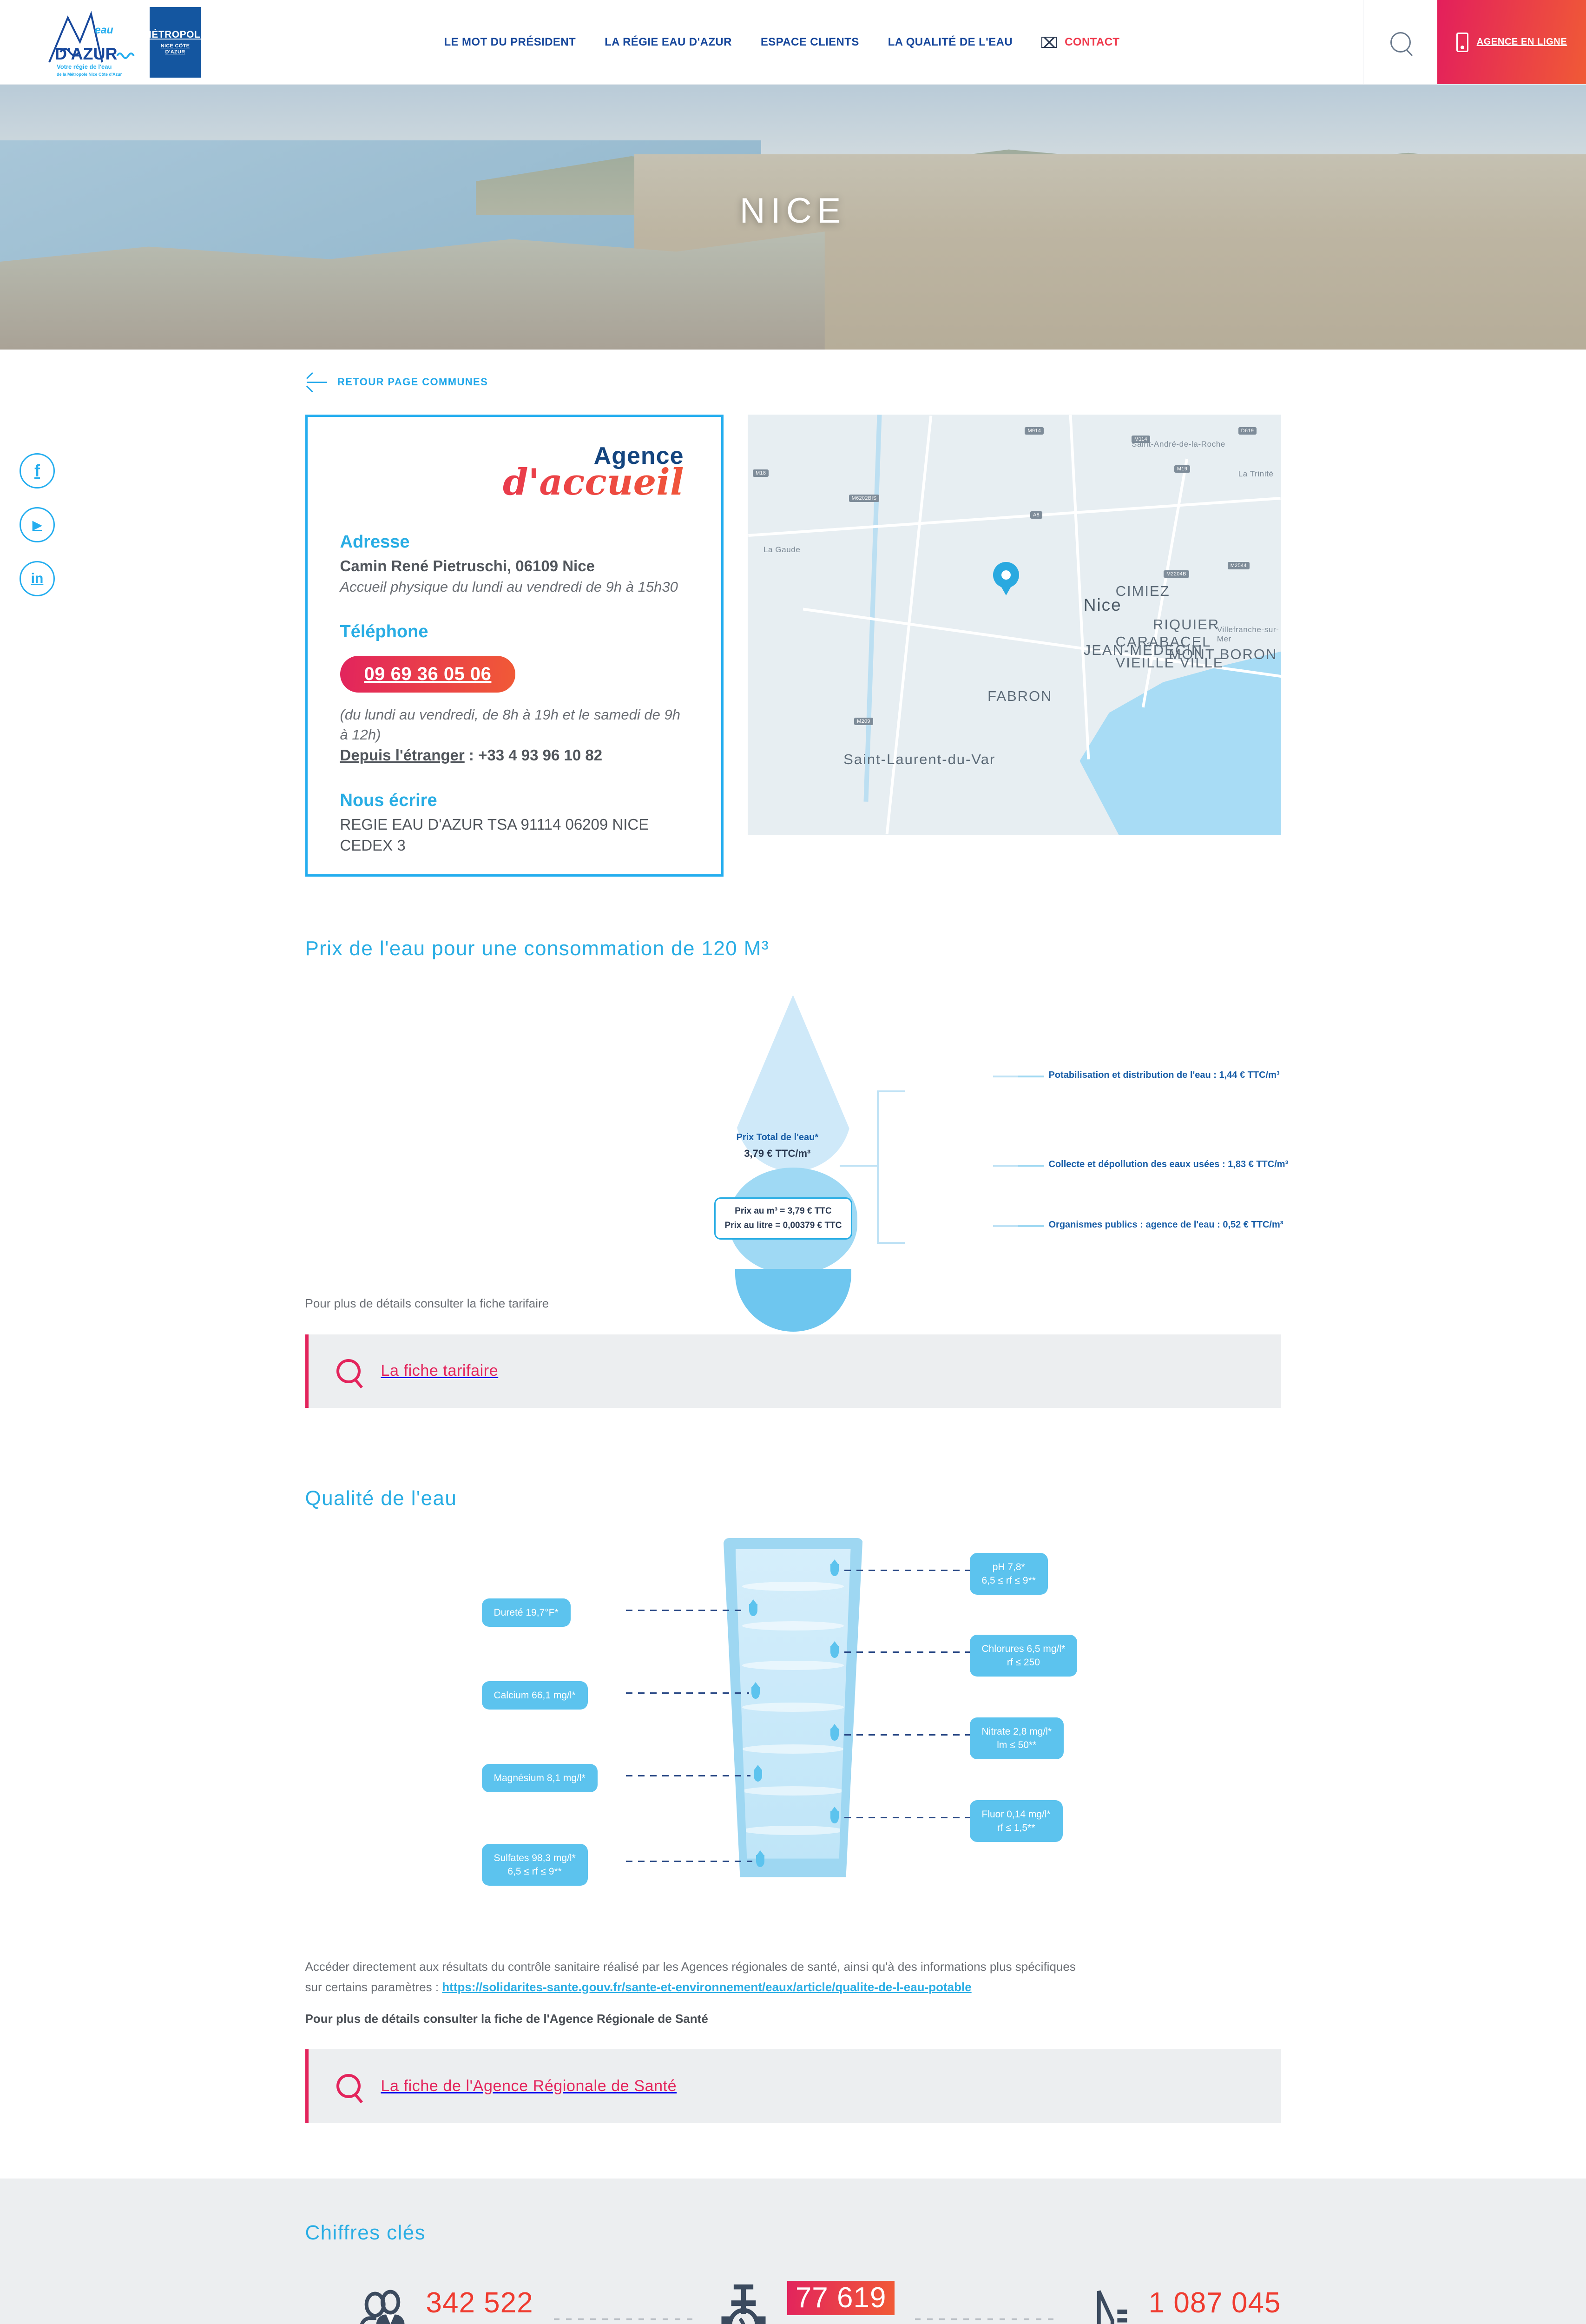 This screenshot has width=1586, height=2324. Describe the element at coordinates (529, 2086) in the screenshot. I see `fiche-ars-label: La fiche de l'Agence Régionale de Santé` at that location.